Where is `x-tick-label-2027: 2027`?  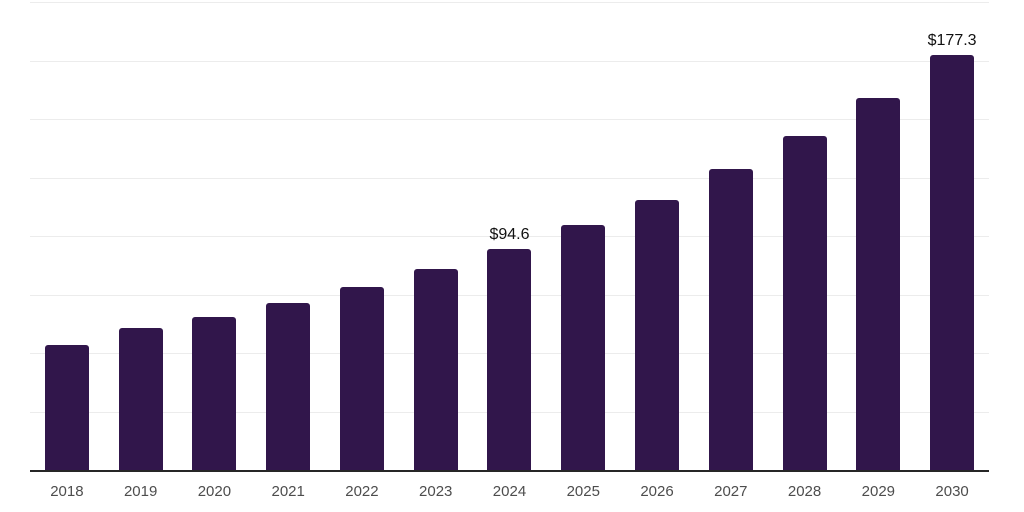
x-tick-label-2027: 2027 is located at coordinates (731, 491).